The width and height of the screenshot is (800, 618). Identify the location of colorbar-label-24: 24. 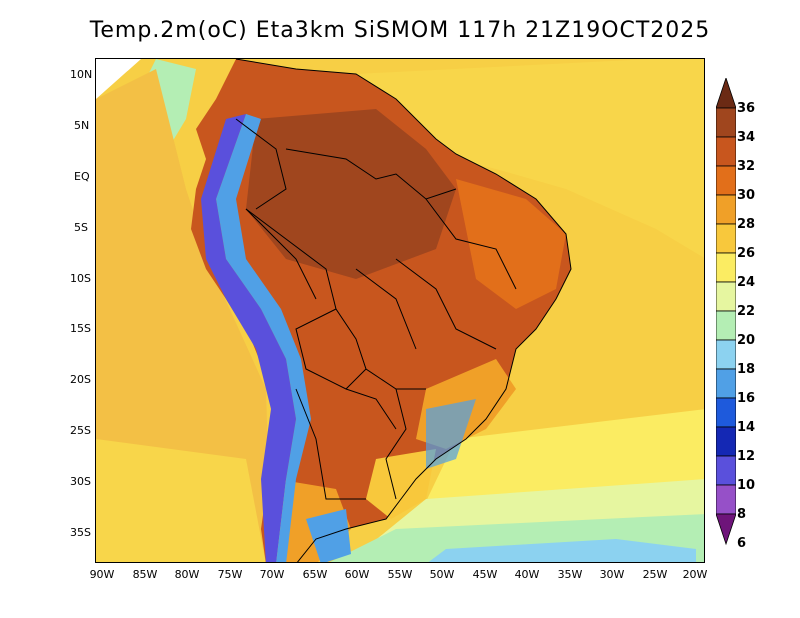
(746, 282).